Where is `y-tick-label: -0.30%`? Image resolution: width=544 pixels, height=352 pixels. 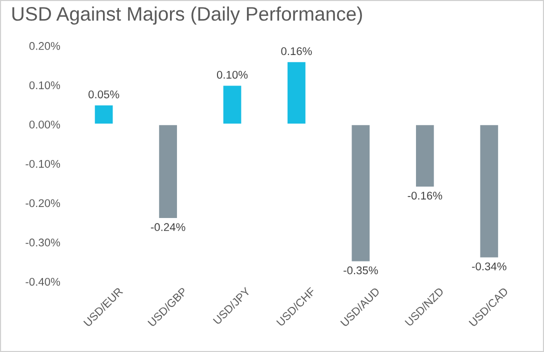
y-tick-label: -0.30% is located at coordinates (43, 242).